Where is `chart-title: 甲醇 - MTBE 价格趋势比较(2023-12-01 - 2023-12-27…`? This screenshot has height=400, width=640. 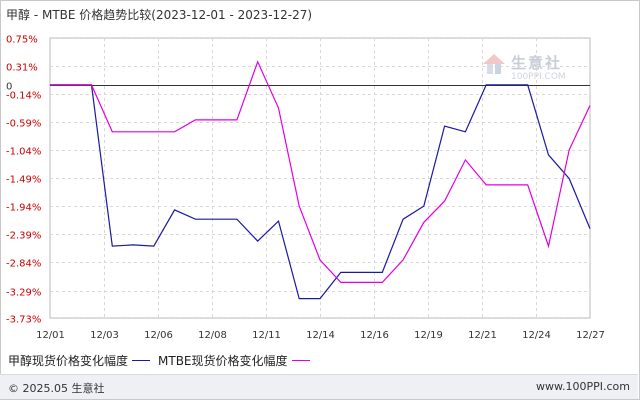 chart-title: 甲醇 - MTBE 价格趋势比较(2023-12-01 - 2023-12-27… is located at coordinates (159, 15).